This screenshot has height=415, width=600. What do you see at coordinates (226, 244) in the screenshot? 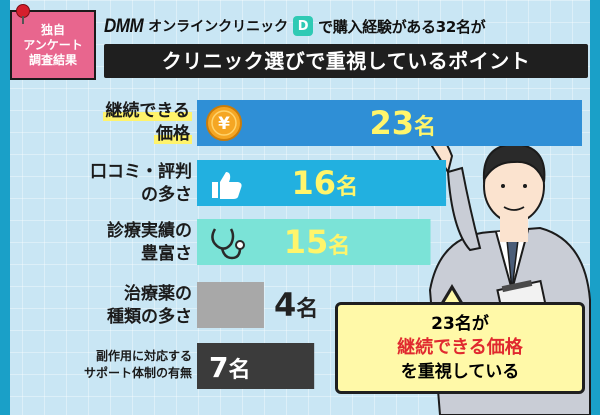
I see `stethoscope-icon` at bounding box center [226, 244].